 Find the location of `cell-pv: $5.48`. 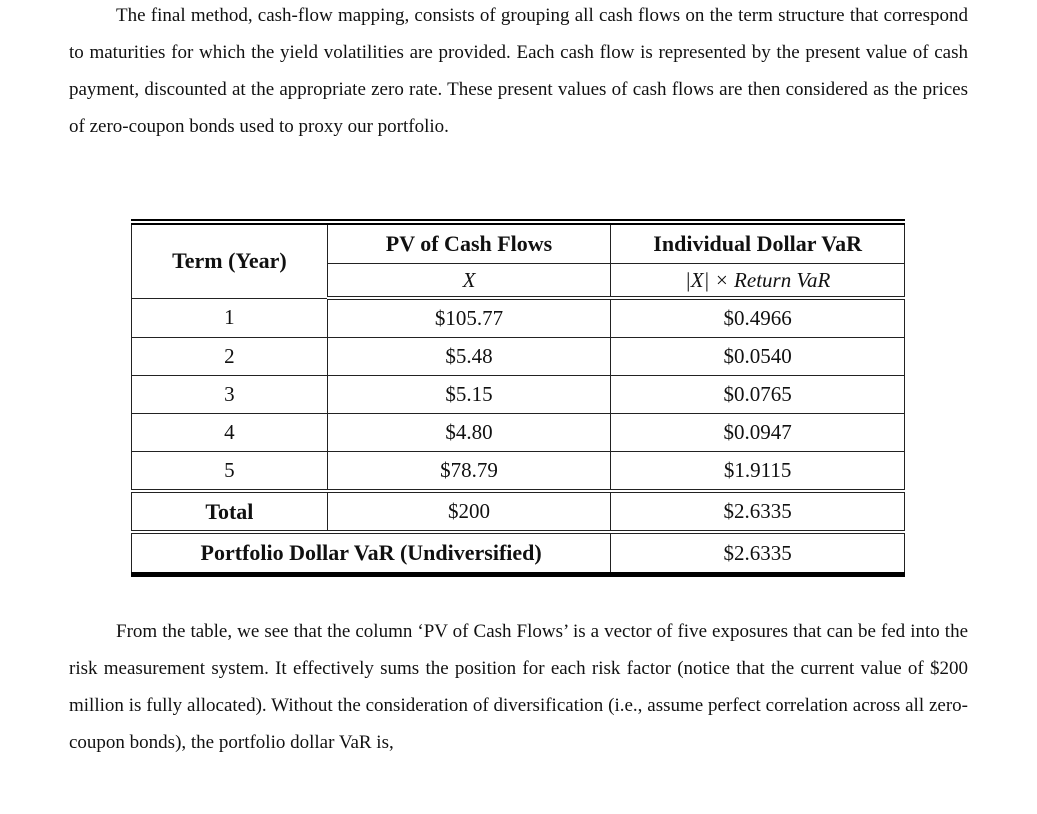

cell-pv: $5.48 is located at coordinates (469, 356).